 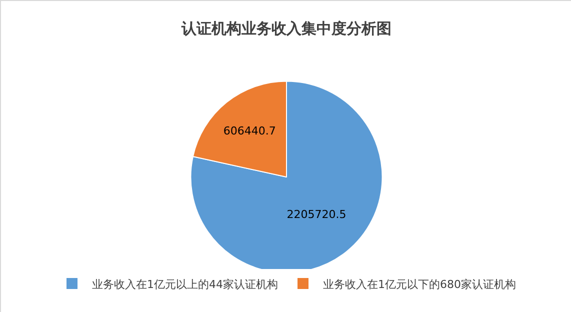 What do you see at coordinates (185, 284) in the screenshot?
I see `legend-label: 业务收入在1亿元以上的44家认证机构` at bounding box center [185, 284].